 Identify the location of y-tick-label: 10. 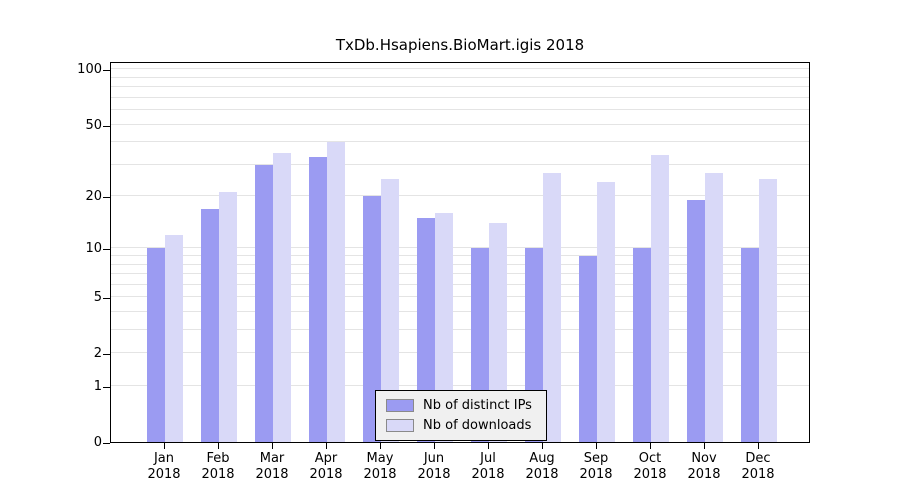
(93, 249).